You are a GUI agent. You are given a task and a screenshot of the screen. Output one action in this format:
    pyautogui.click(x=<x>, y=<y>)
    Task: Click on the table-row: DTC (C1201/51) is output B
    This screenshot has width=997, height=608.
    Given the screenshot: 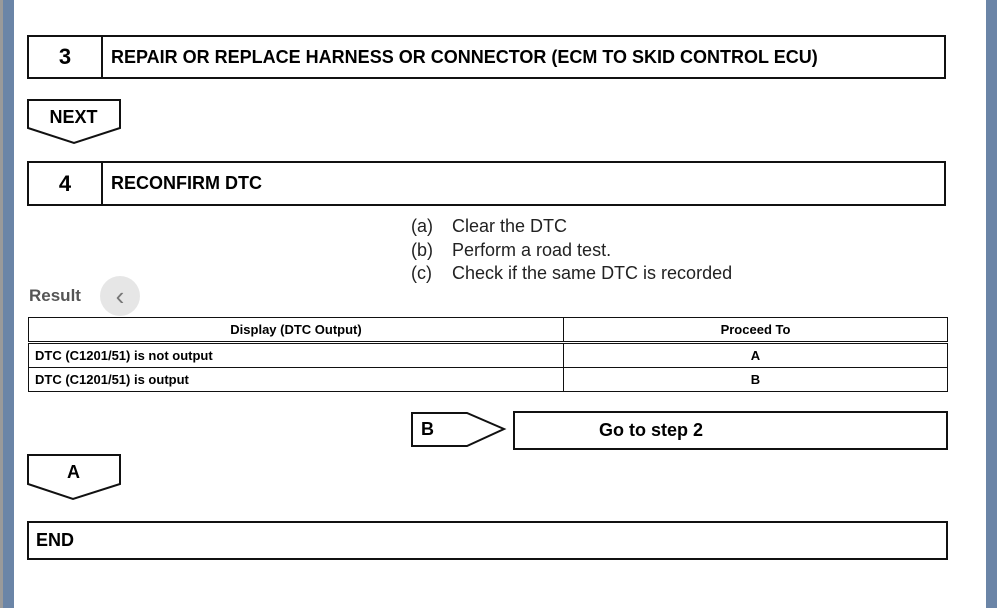 What is the action you would take?
    pyautogui.click(x=488, y=379)
    